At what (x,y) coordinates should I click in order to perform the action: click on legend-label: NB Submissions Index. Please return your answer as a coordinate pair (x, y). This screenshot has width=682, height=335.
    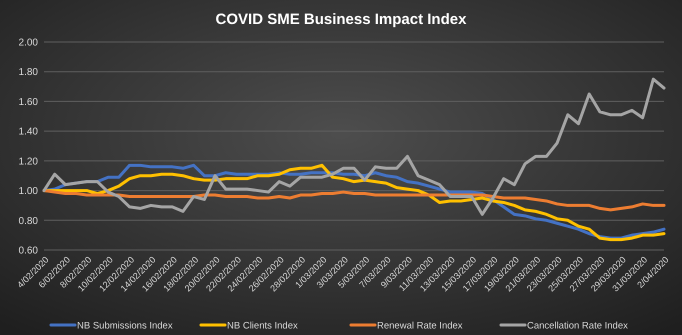
    Looking at the image, I should click on (125, 326).